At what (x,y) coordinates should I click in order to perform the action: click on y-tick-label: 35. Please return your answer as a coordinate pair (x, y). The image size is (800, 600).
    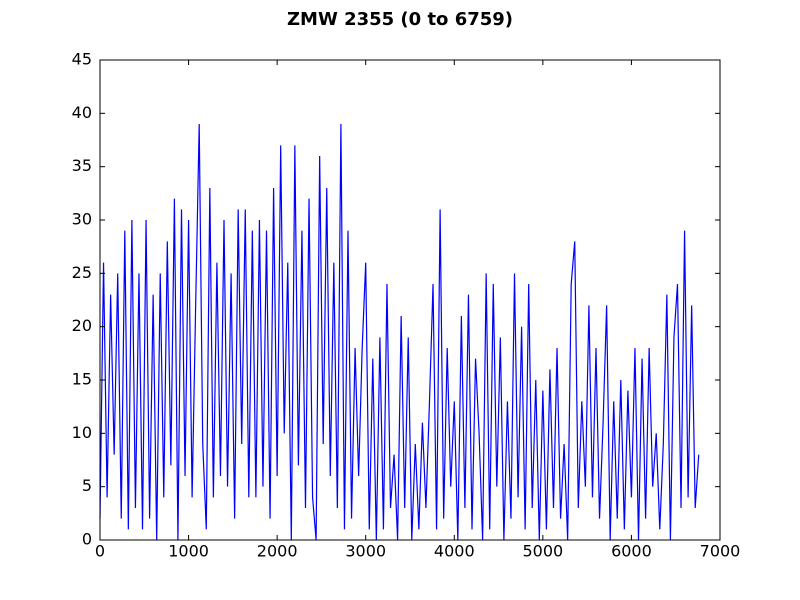
    Looking at the image, I should click on (82, 165).